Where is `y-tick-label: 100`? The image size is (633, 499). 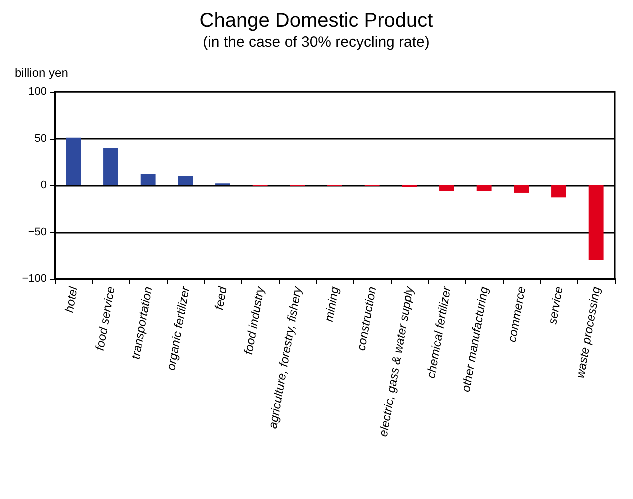 y-tick-label: 100 is located at coordinates (37, 92).